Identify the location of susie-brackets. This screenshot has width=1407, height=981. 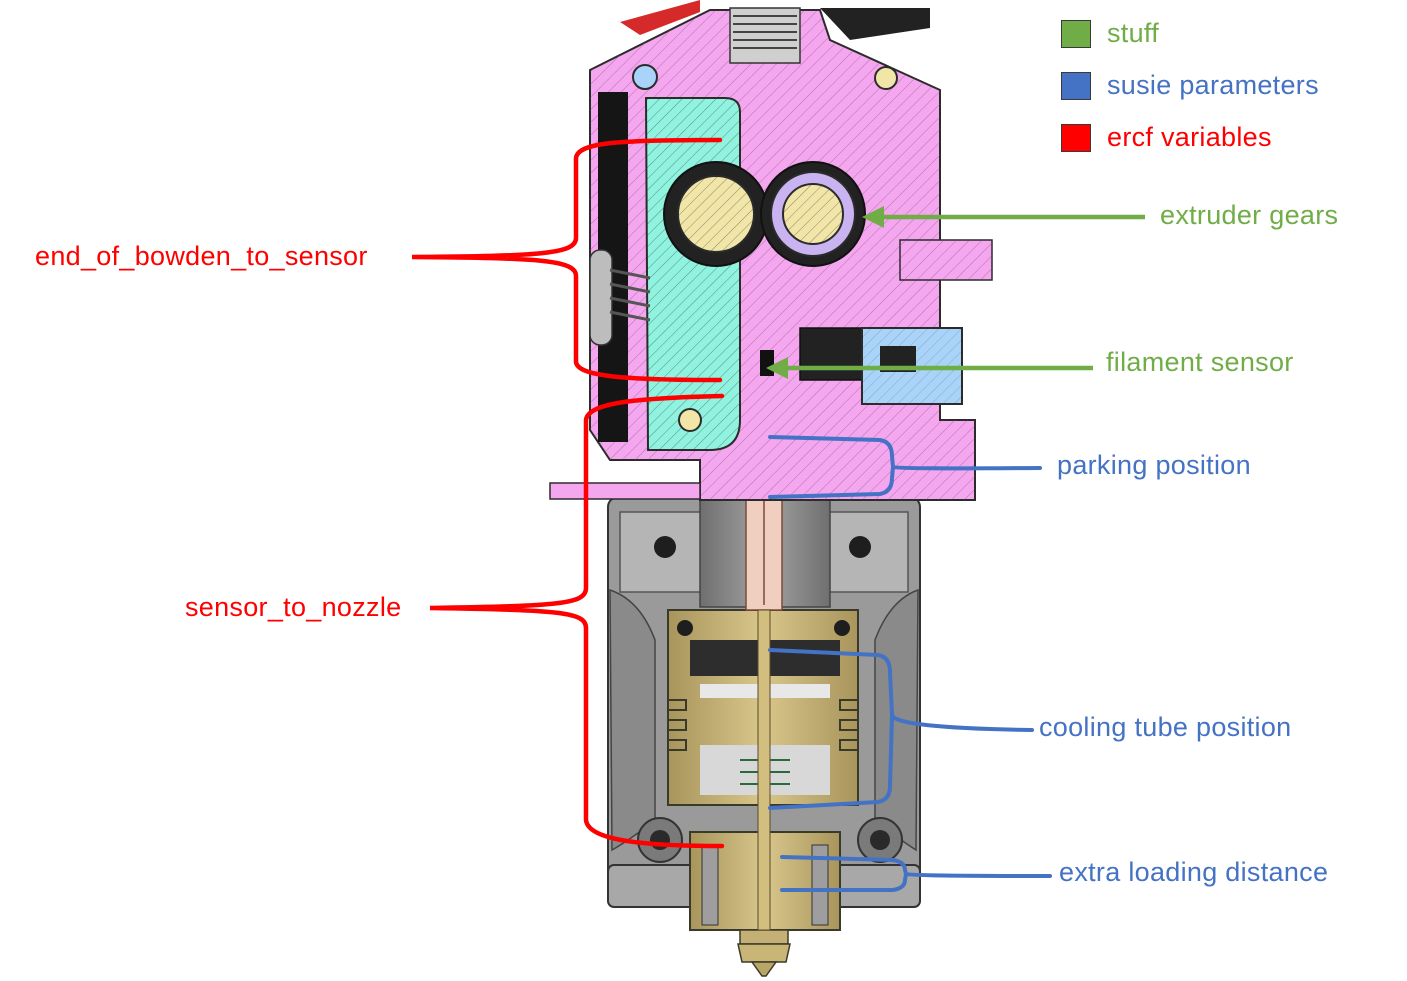
(910, 663).